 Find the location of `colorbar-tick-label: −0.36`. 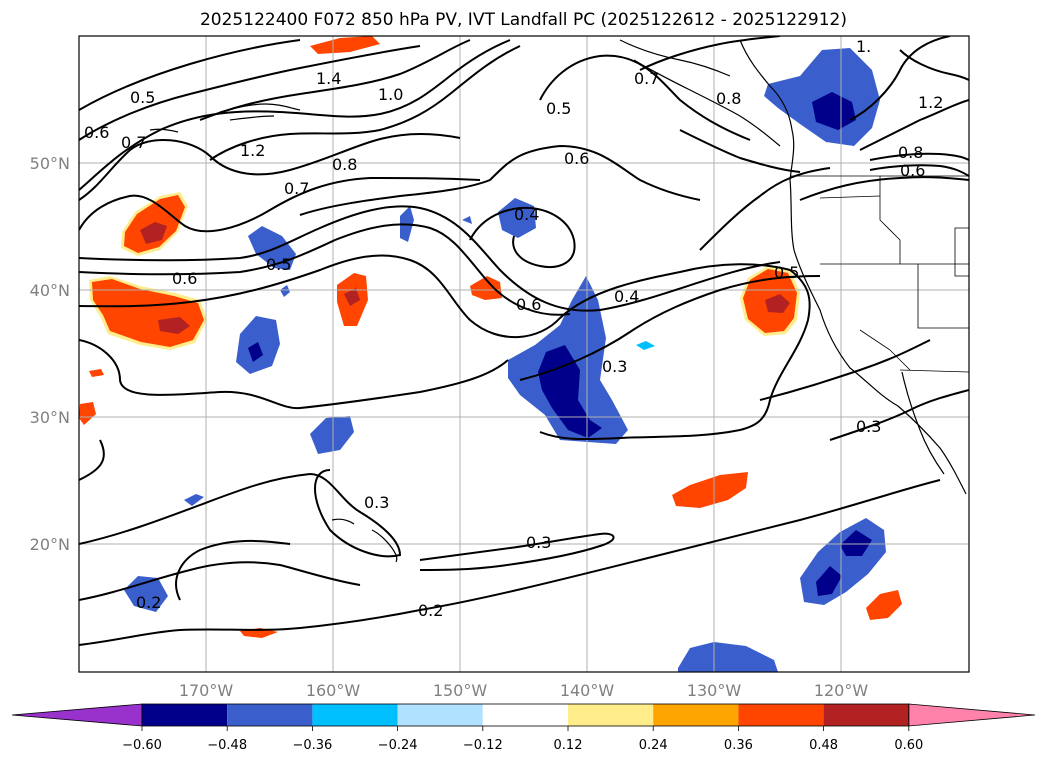

colorbar-tick-label: −0.36 is located at coordinates (312, 745).